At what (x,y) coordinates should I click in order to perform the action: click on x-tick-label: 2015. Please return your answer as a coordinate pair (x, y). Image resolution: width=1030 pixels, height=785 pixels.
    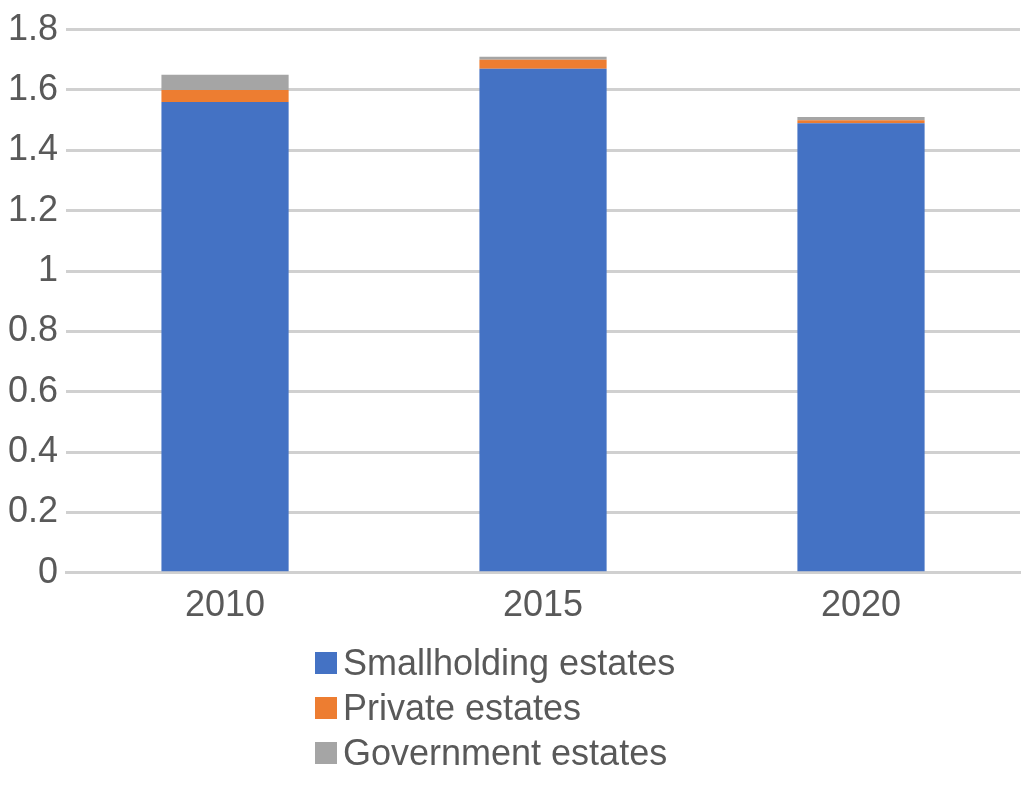
    Looking at the image, I should click on (543, 604).